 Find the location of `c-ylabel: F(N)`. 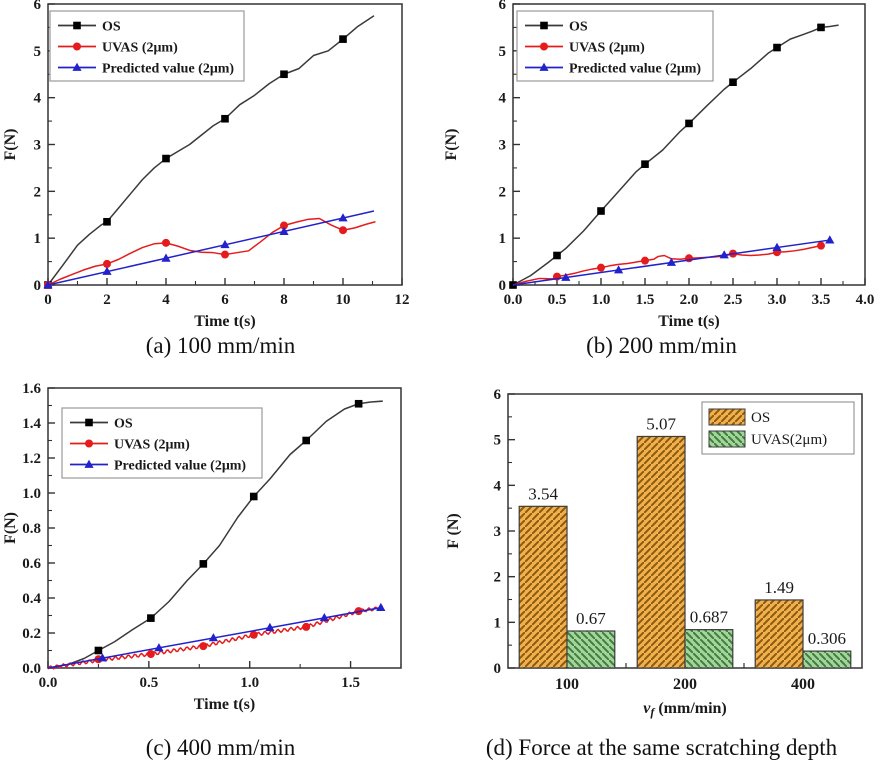

c-ylabel: F(N) is located at coordinates (10, 528).